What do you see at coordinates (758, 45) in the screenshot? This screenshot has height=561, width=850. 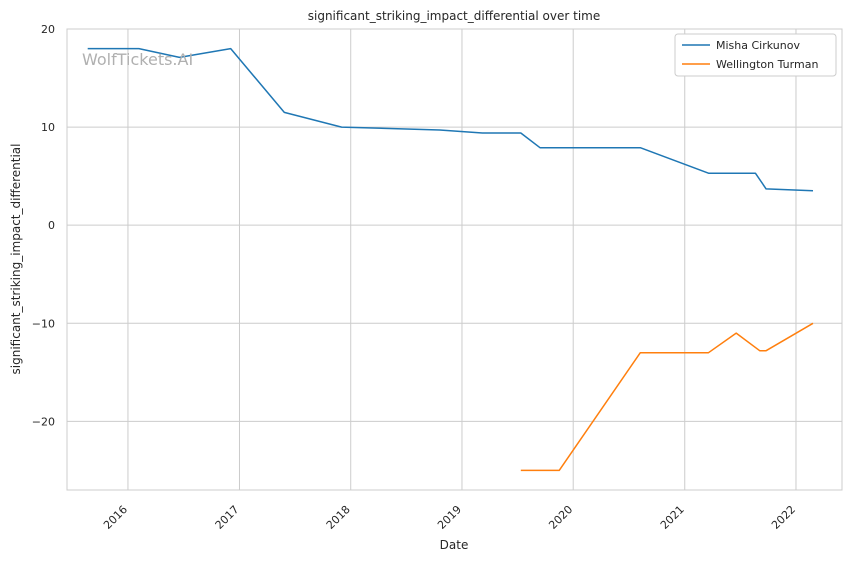 I see `legend-label-misha-cirkunov: Misha Cirkunov` at bounding box center [758, 45].